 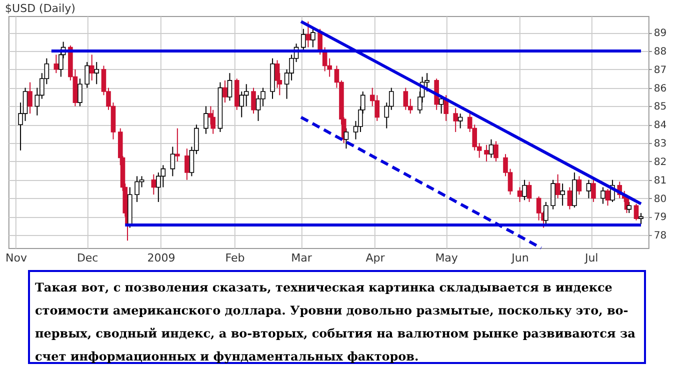 I want to click on y-tick-label: 80, so click(x=660, y=199).